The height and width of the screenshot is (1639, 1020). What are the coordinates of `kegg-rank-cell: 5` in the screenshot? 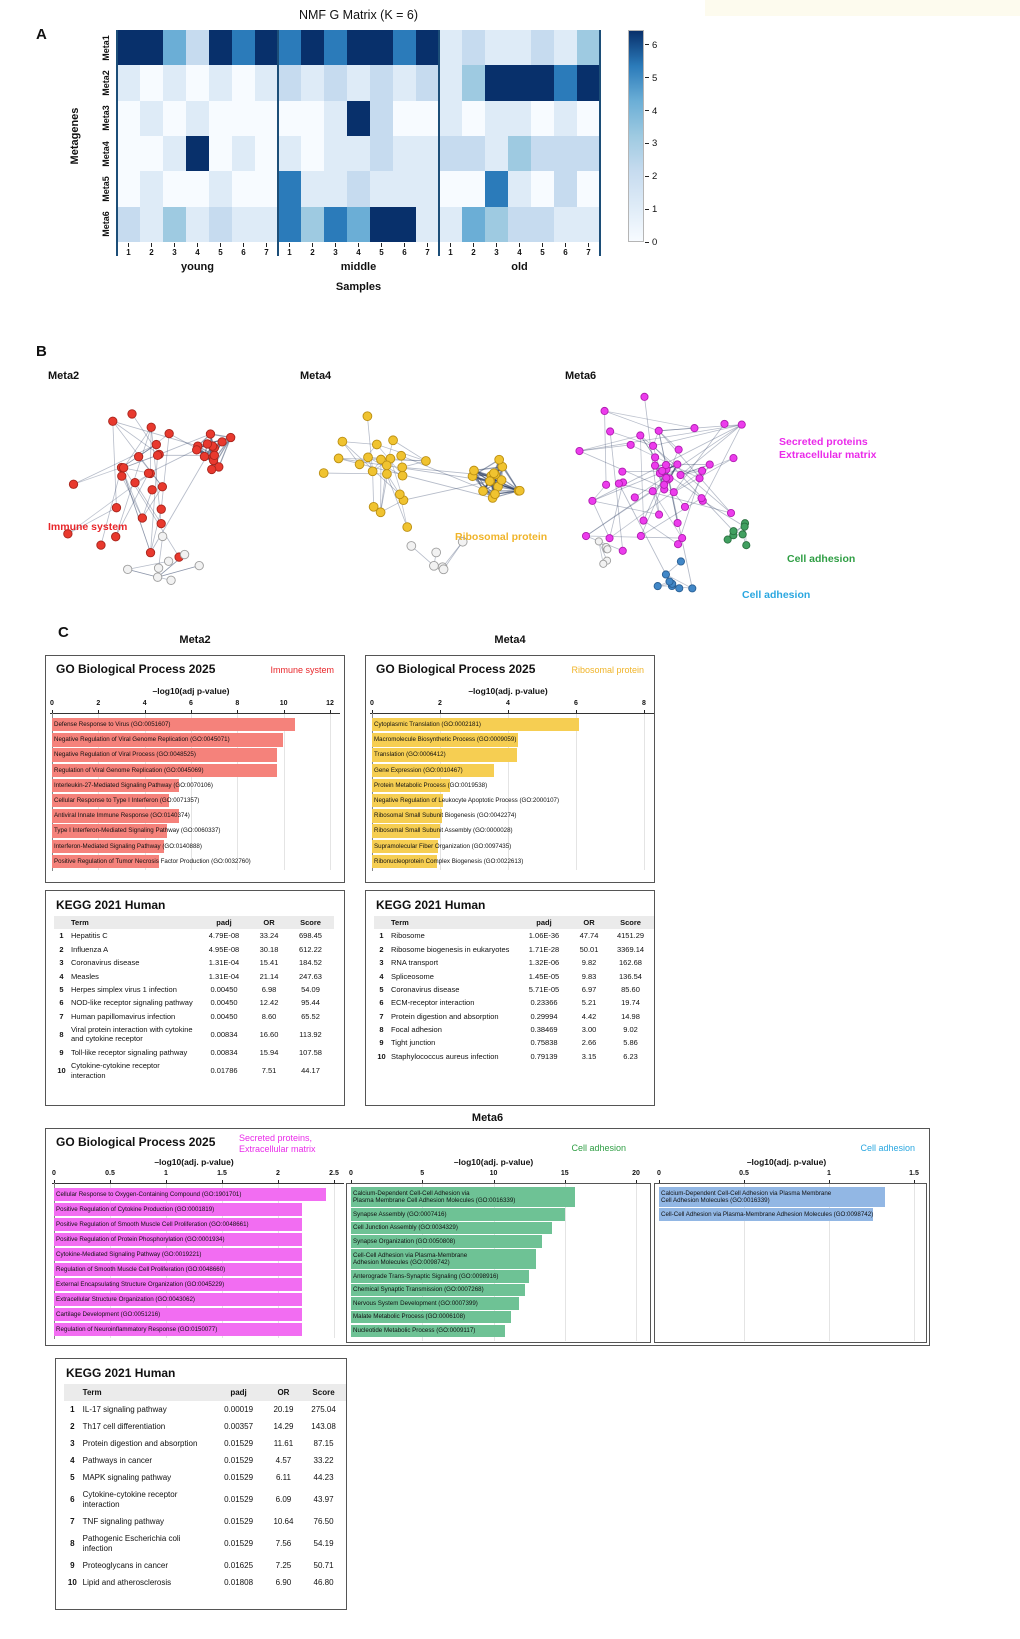 It's located at (61, 989).